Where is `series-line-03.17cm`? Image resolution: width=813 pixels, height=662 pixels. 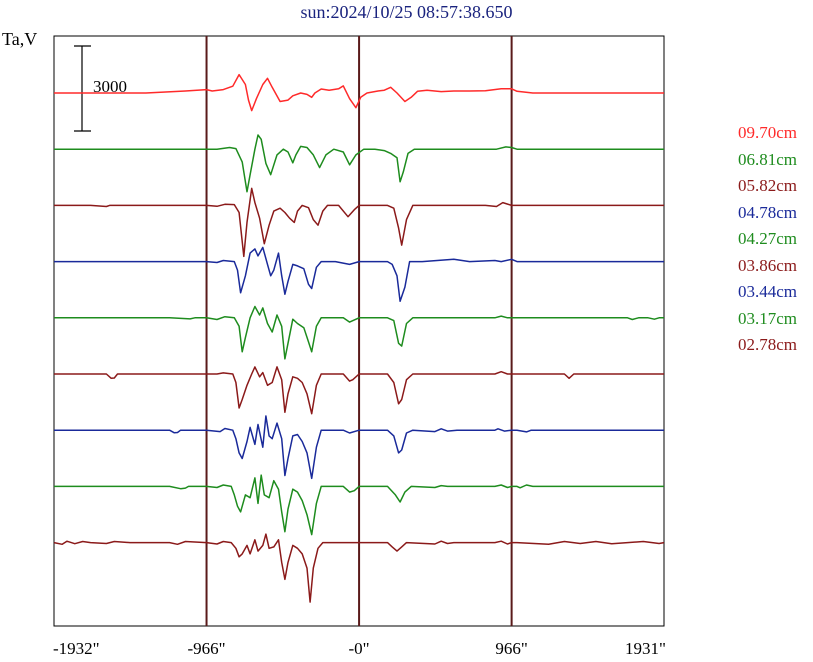 series-line-03.17cm is located at coordinates (359, 505).